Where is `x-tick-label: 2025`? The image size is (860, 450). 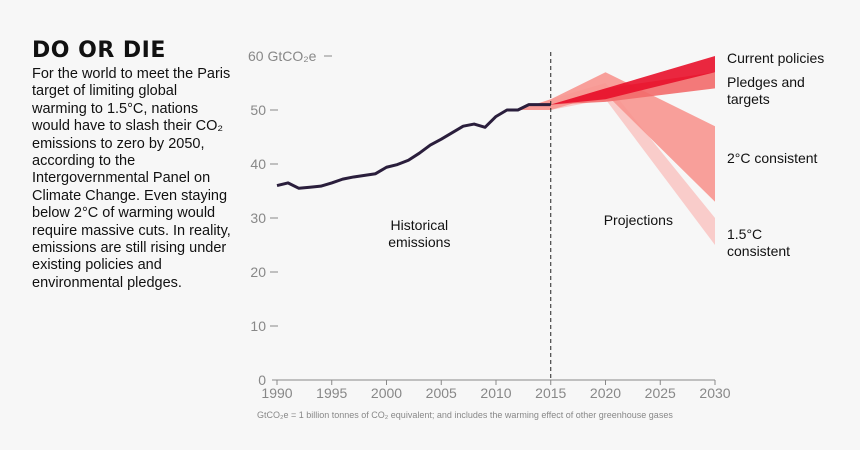 x-tick-label: 2025 is located at coordinates (660, 393).